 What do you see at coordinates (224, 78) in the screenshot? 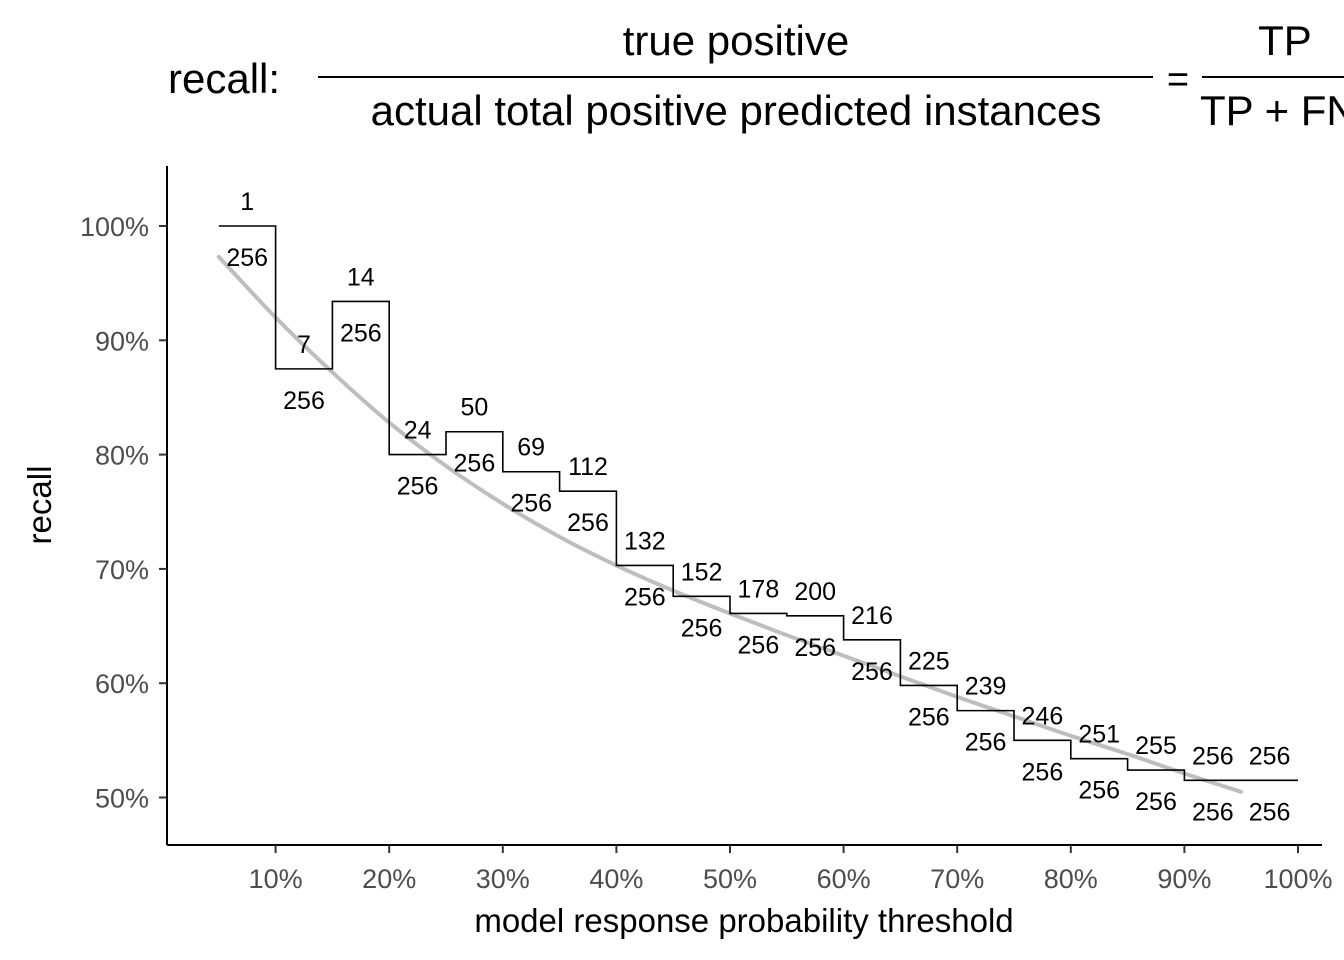
I see `formula-prefix: recall:` at bounding box center [224, 78].